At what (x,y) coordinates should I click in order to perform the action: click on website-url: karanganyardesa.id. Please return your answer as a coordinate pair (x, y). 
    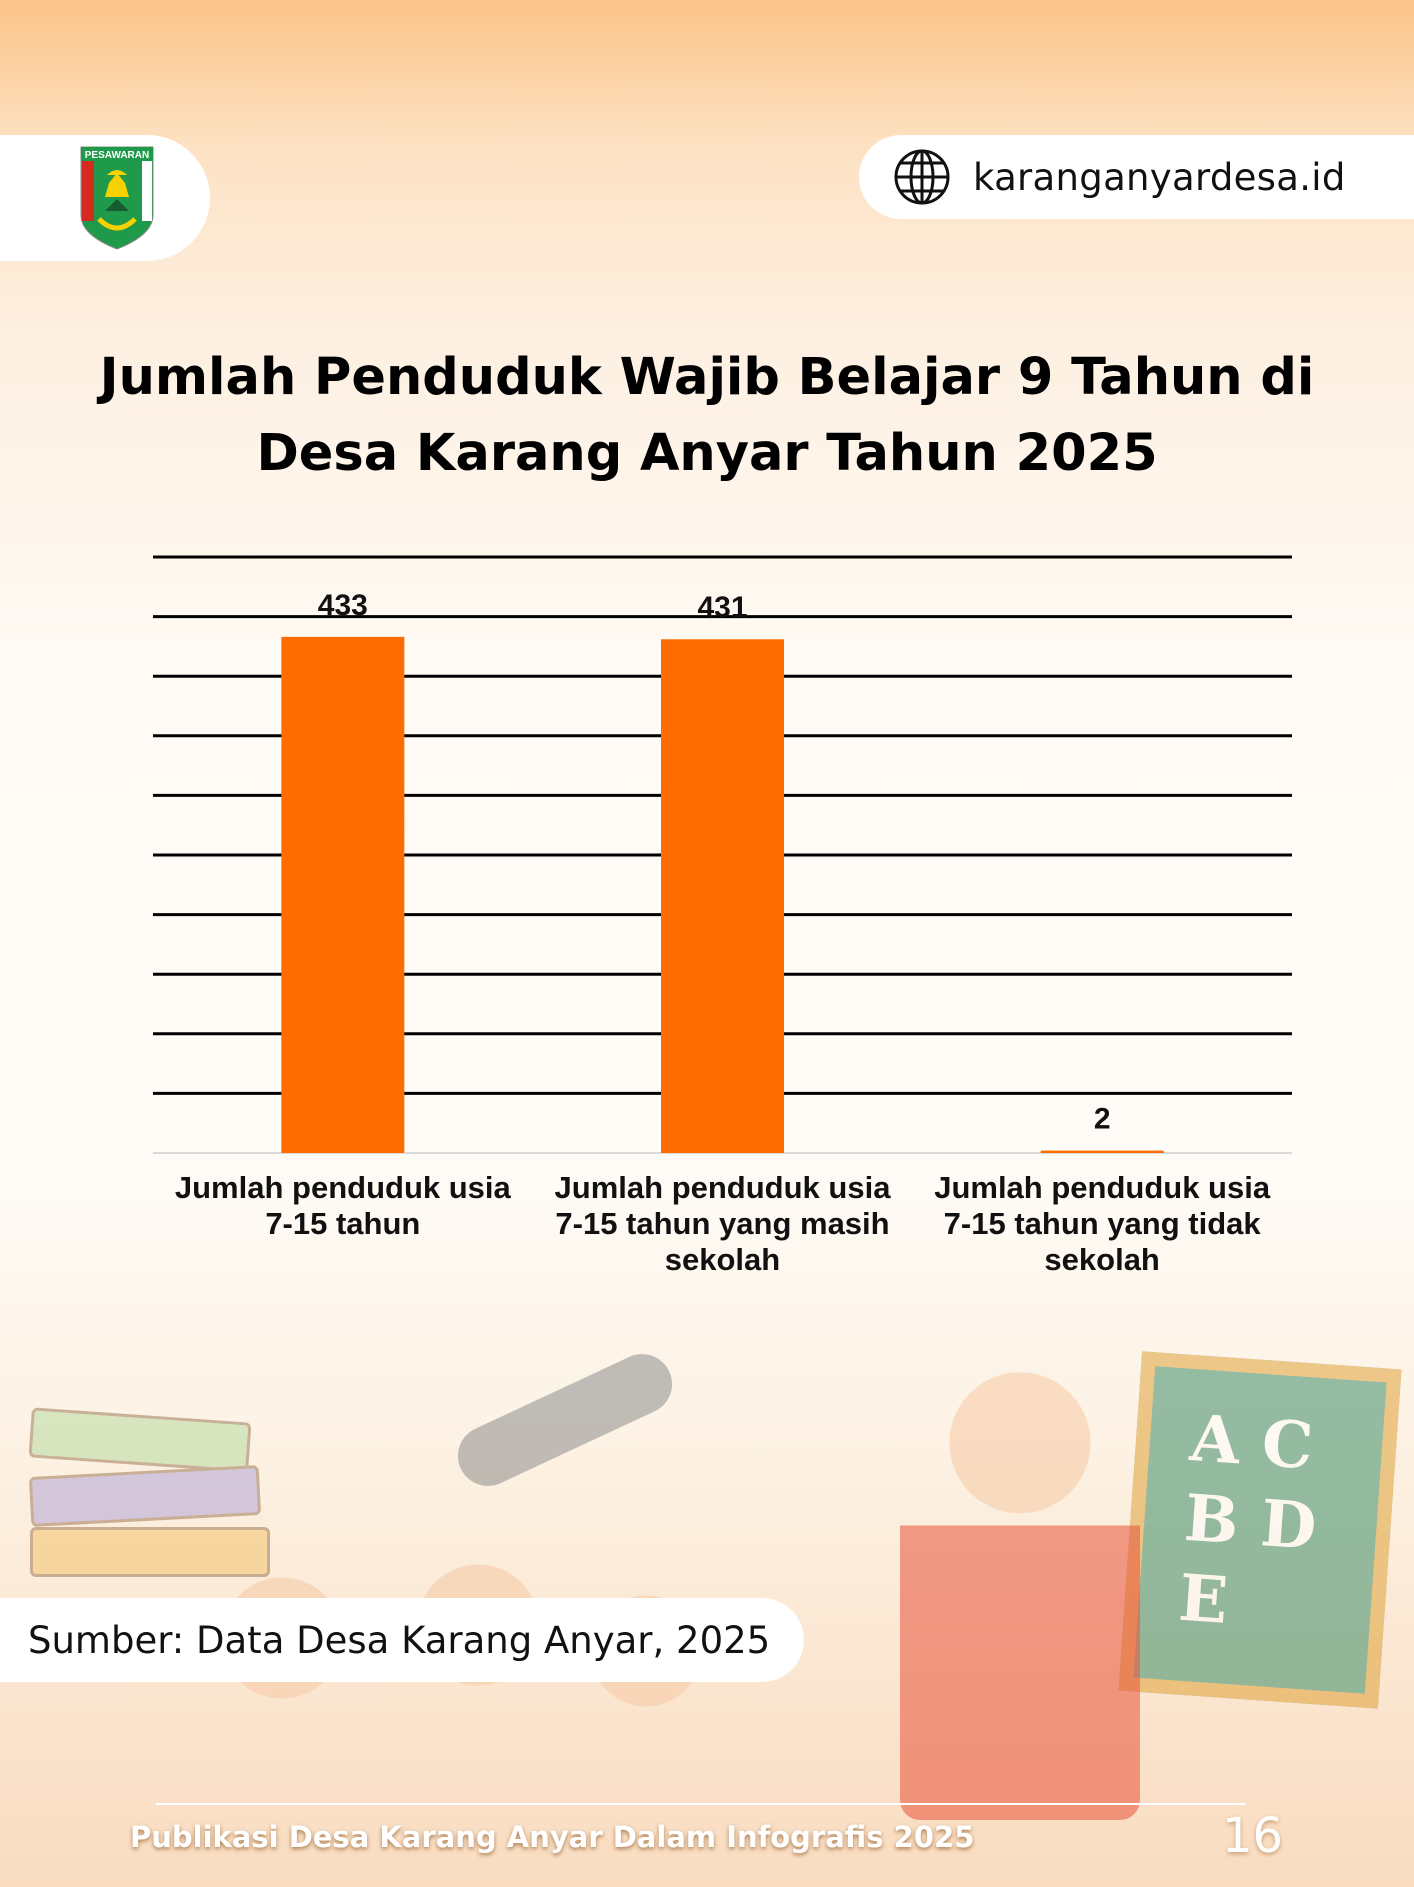
    Looking at the image, I should click on (1159, 177).